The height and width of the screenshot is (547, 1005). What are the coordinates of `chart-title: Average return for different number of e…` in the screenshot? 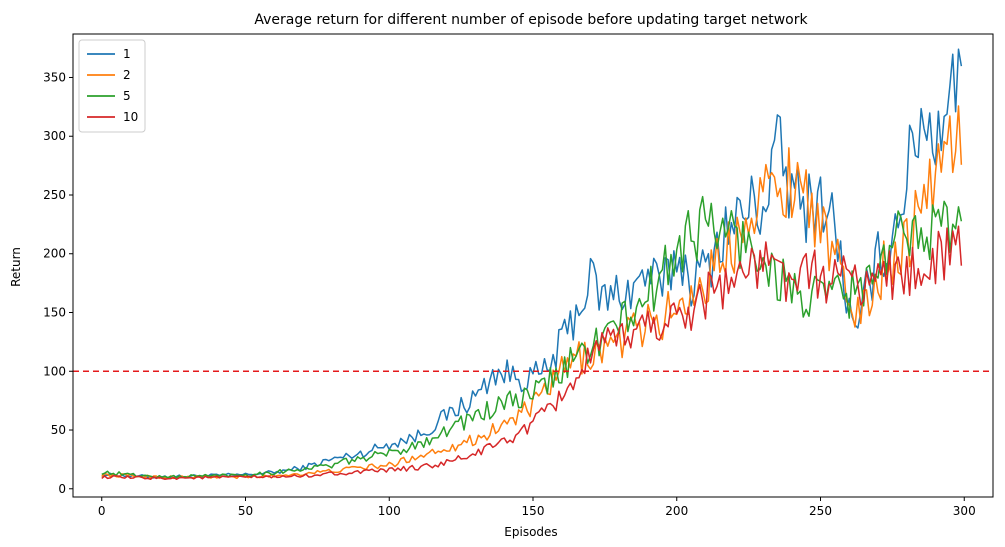 It's located at (531, 20).